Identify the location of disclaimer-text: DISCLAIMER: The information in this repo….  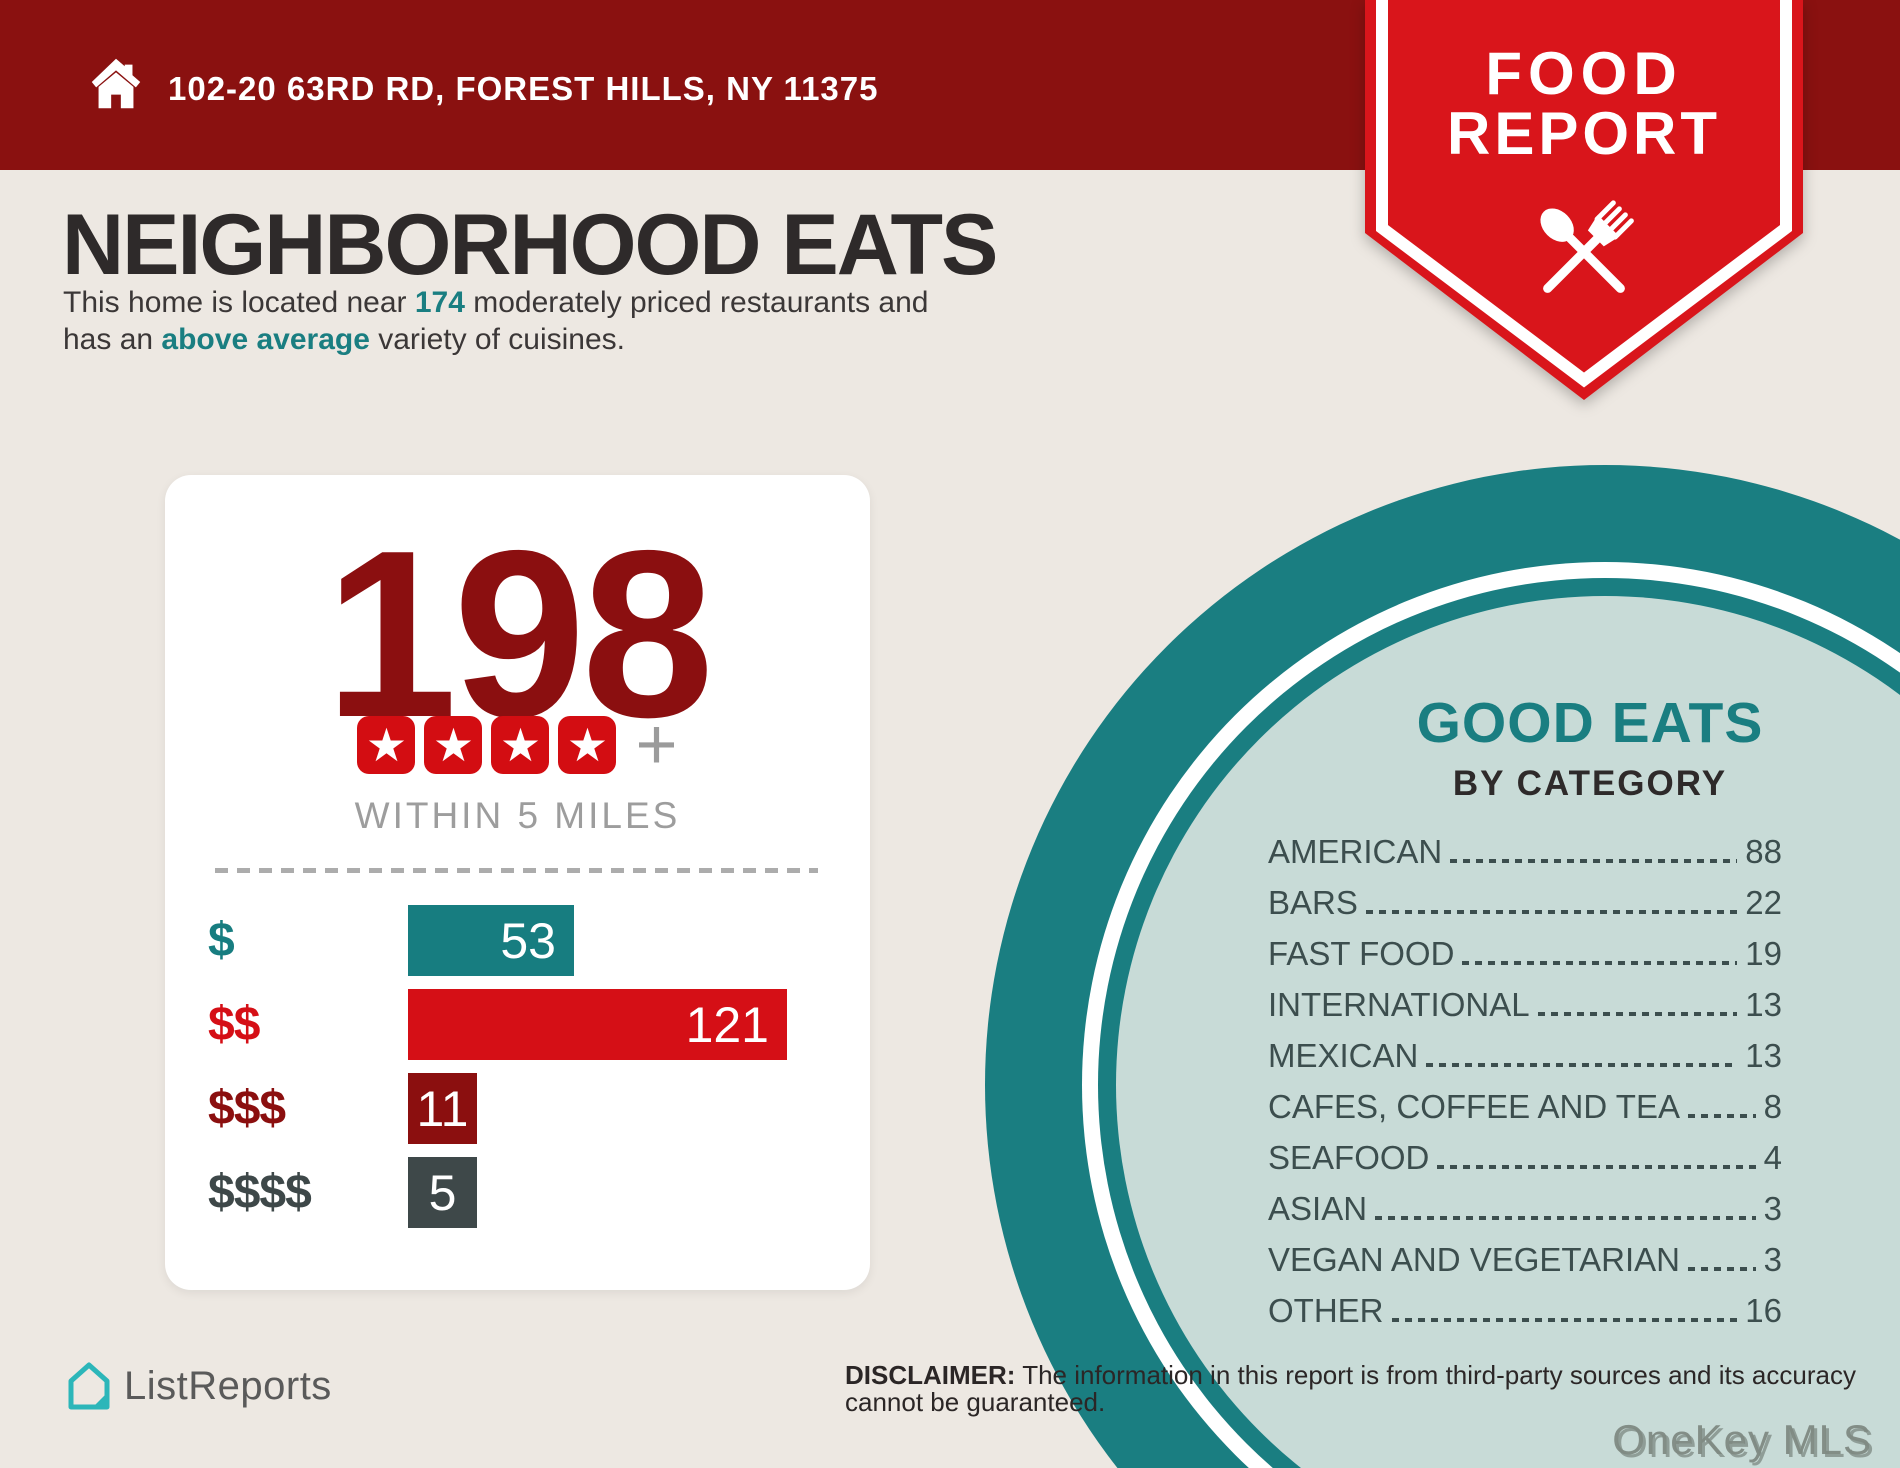
(1350, 1388).